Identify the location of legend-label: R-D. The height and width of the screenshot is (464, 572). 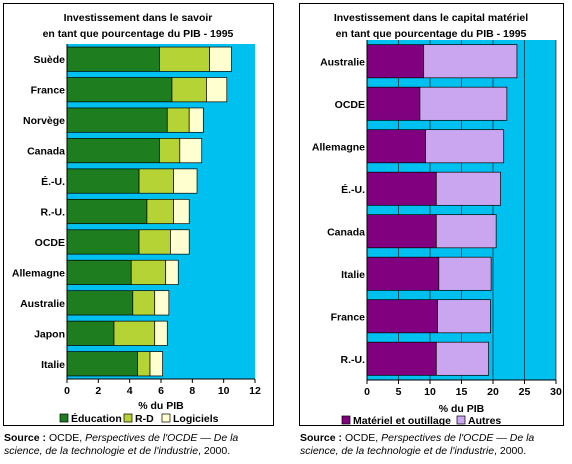
(144, 419).